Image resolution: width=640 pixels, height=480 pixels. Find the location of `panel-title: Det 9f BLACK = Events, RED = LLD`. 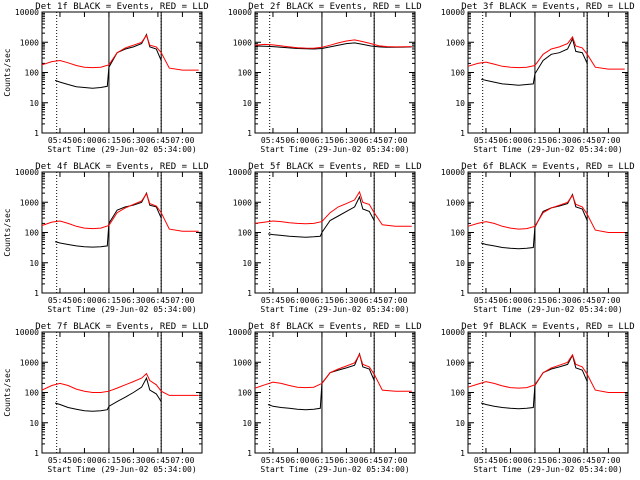

panel-title: Det 9f BLACK = Events, RED = LLD is located at coordinates (547, 327).